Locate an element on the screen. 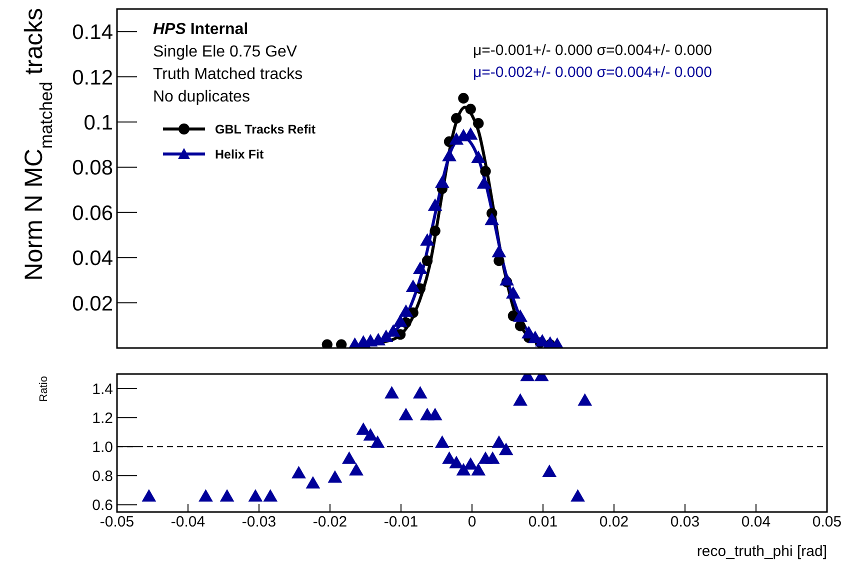 The width and height of the screenshot is (857, 565). y-tick-label: 0.14 is located at coordinates (93, 32).